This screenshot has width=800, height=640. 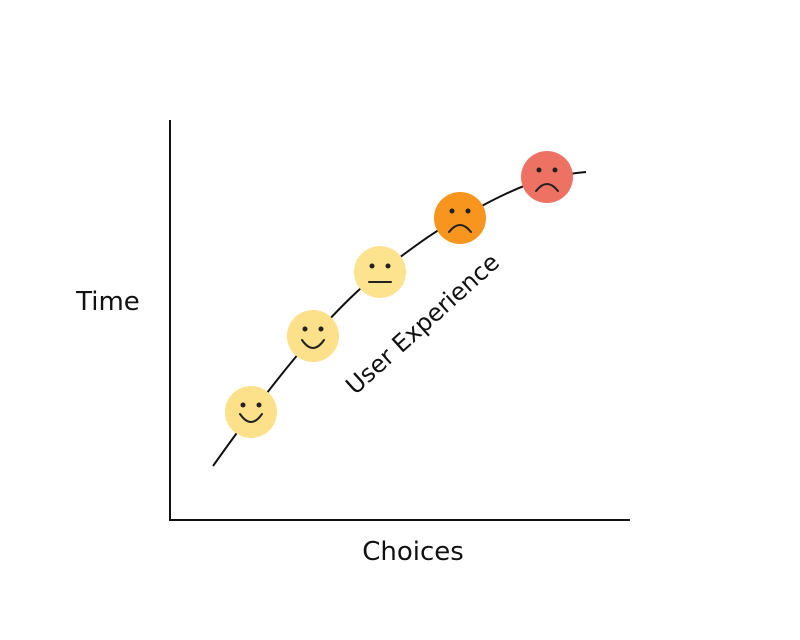 I want to click on x-axis-label: Choices, so click(x=413, y=552).